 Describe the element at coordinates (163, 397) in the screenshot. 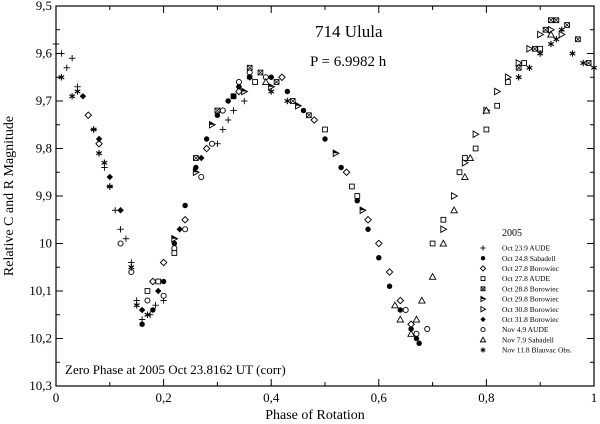

I see `x-tick-label: 0,2` at that location.